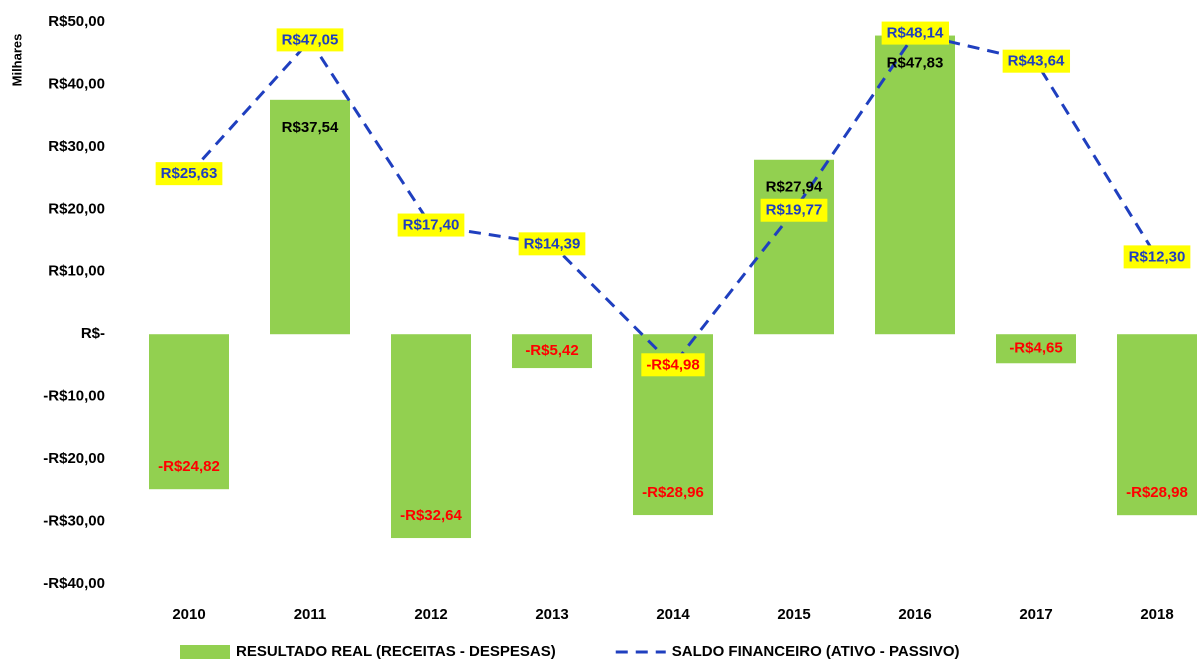 This screenshot has width=1202, height=661. Describe the element at coordinates (431, 515) in the screenshot. I see `bar-value-label: -R$32,64` at that location.